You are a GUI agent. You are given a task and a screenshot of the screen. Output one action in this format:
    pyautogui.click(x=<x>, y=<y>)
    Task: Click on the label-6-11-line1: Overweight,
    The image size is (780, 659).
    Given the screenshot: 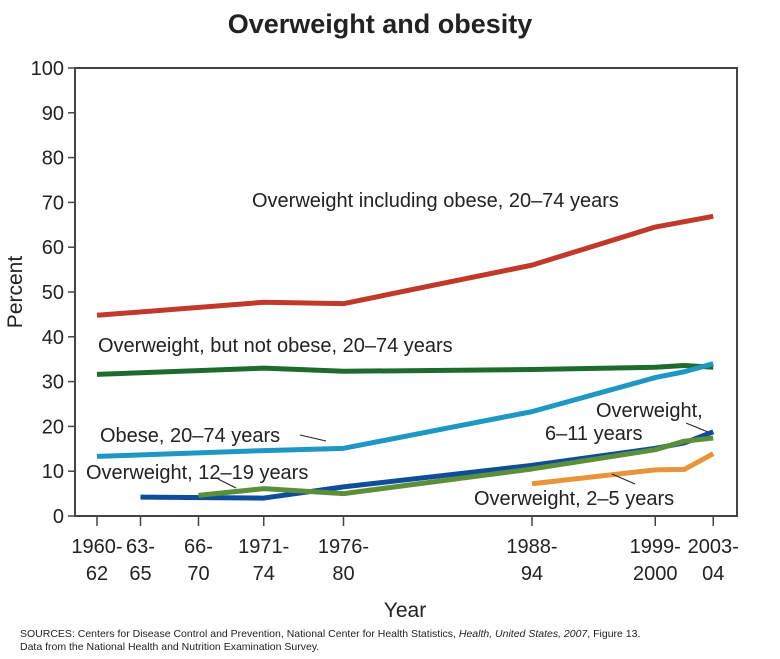 What is the action you would take?
    pyautogui.click(x=649, y=411)
    